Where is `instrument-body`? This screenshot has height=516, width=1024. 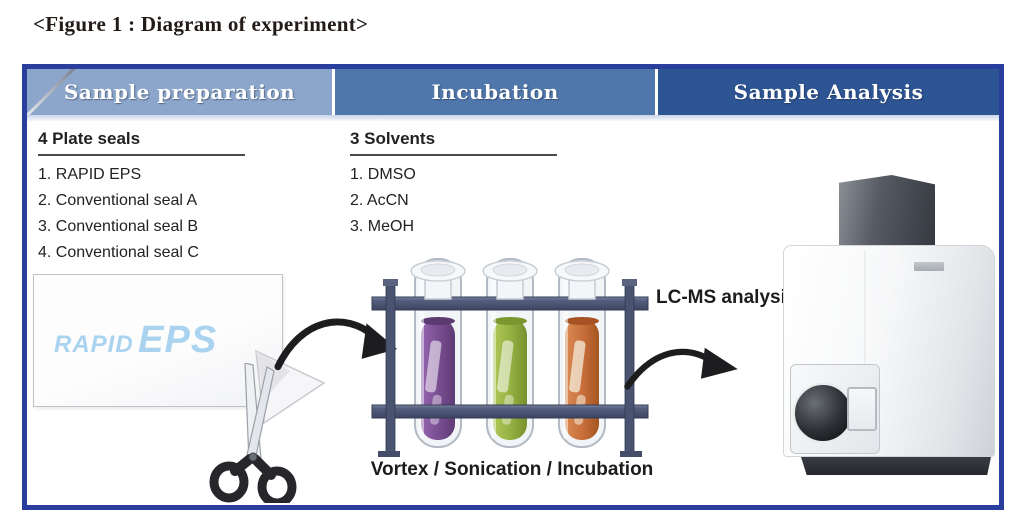 instrument-body is located at coordinates (889, 351).